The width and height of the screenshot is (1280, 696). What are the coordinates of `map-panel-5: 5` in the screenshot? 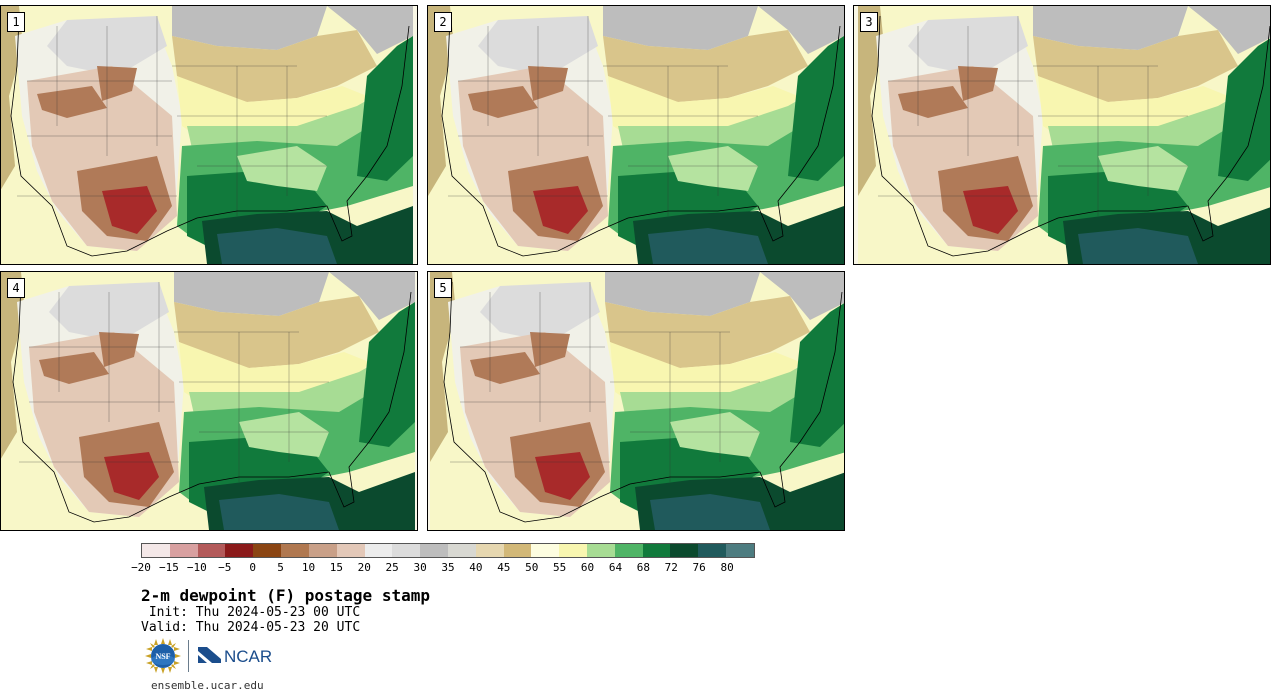 It's located at (636, 401).